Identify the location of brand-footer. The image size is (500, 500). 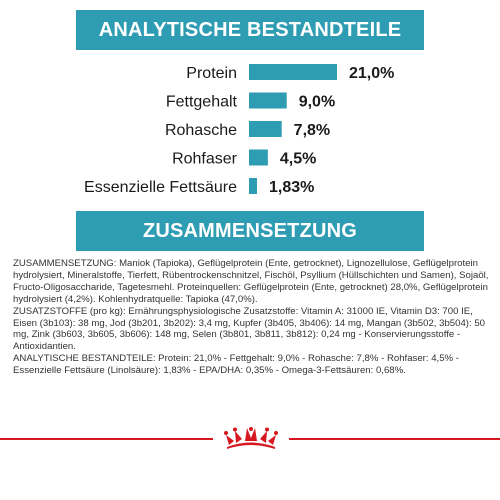
(250, 438).